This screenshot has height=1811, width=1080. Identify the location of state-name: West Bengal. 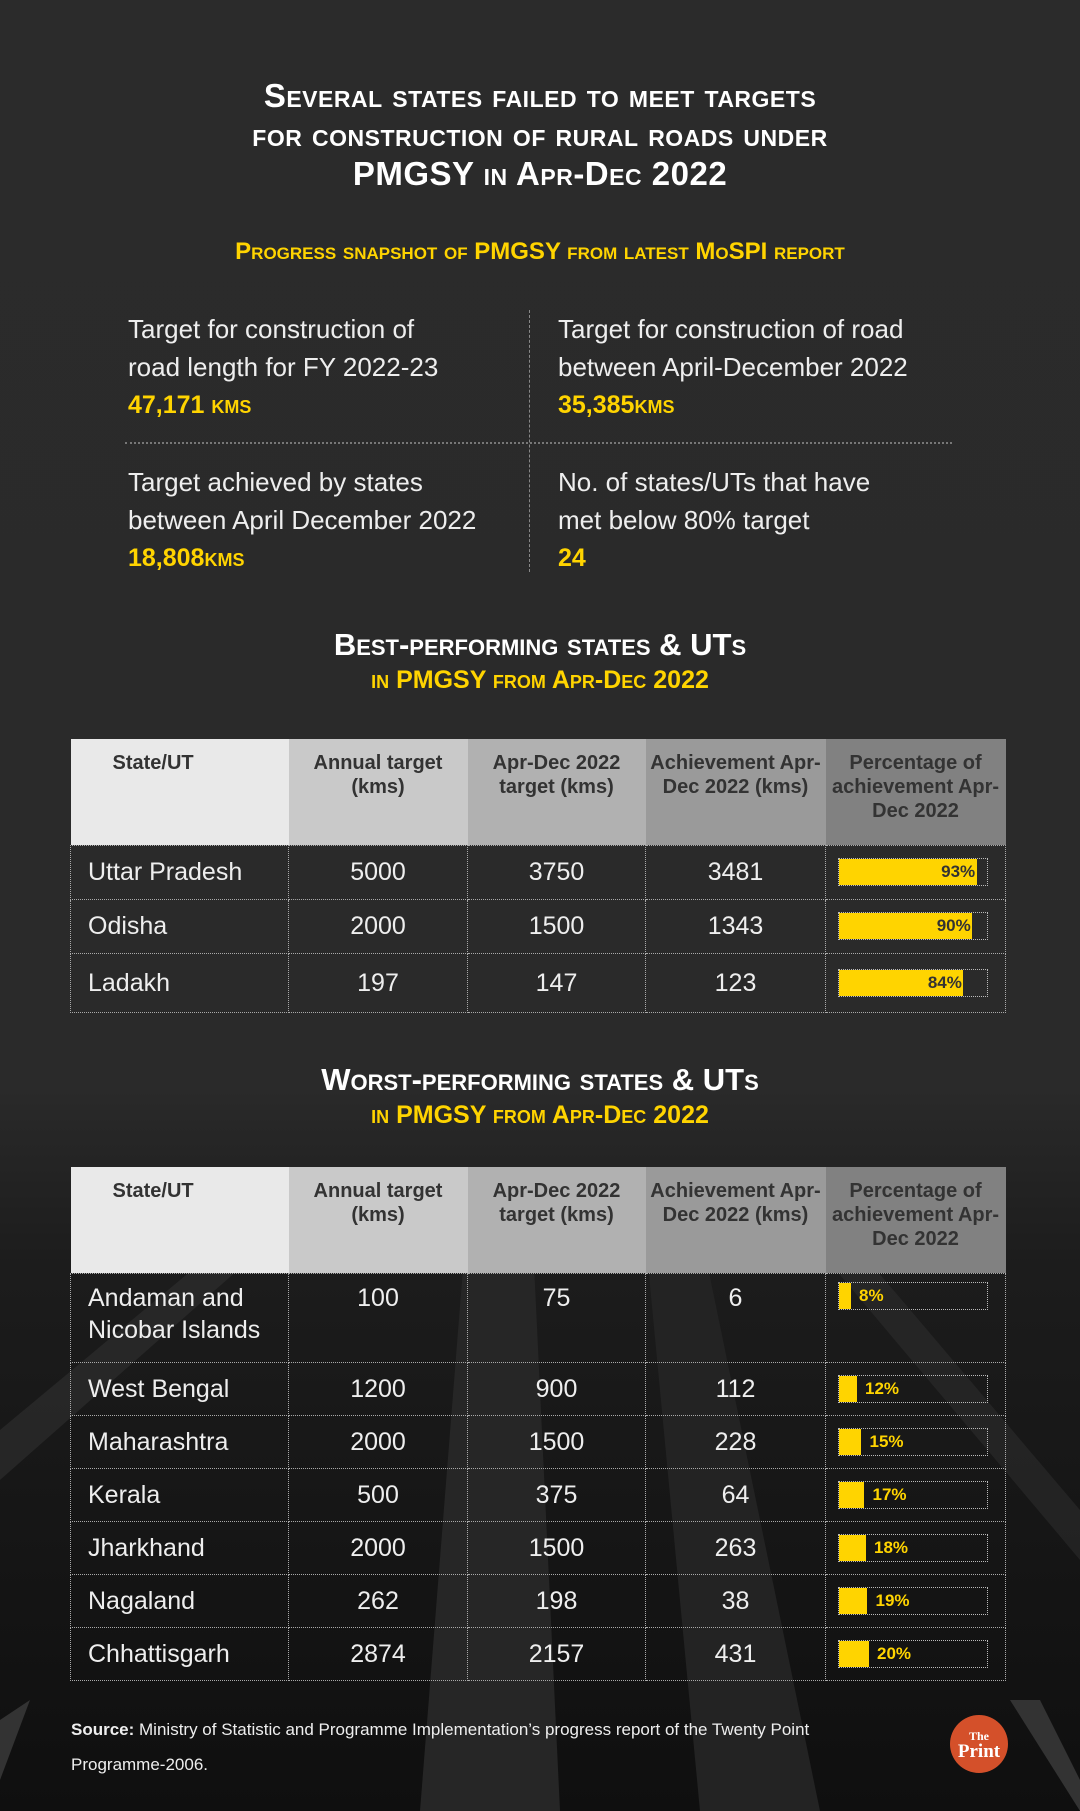
(179, 1388).